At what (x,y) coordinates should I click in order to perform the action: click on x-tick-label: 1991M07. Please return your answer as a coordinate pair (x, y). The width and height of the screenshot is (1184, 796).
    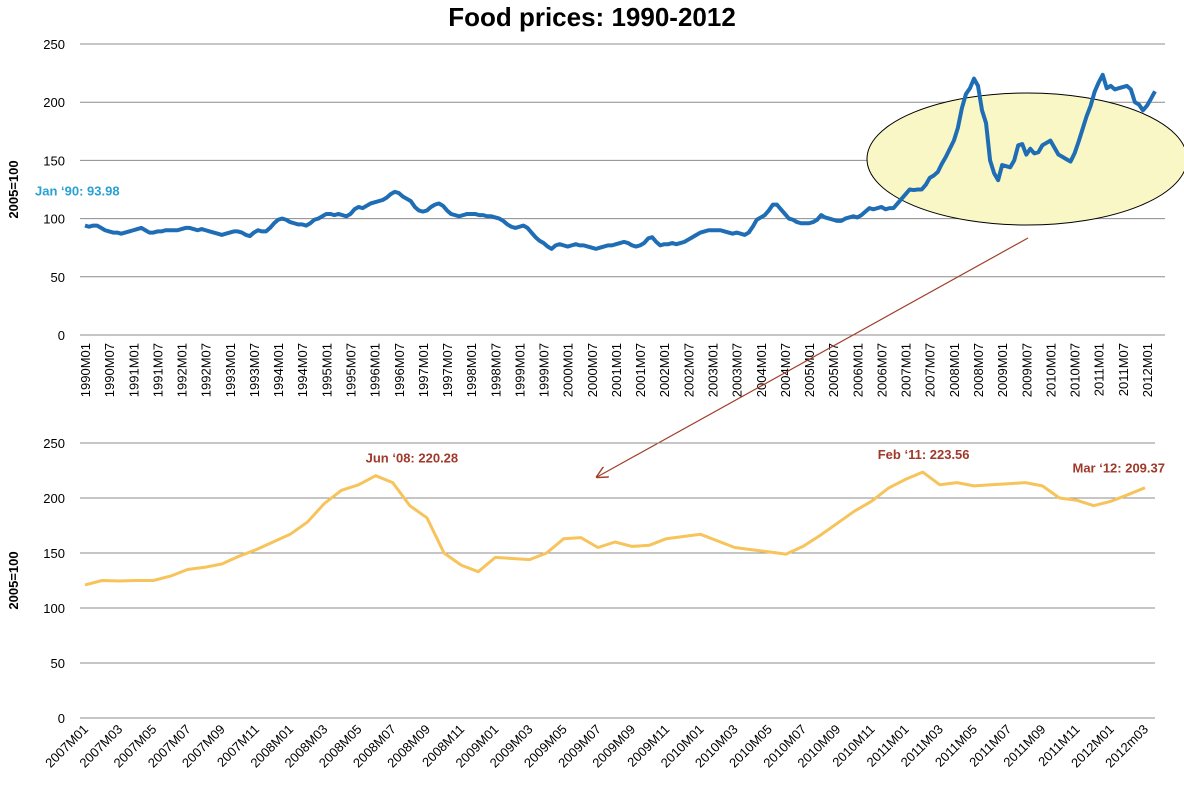
    Looking at the image, I should click on (157, 370).